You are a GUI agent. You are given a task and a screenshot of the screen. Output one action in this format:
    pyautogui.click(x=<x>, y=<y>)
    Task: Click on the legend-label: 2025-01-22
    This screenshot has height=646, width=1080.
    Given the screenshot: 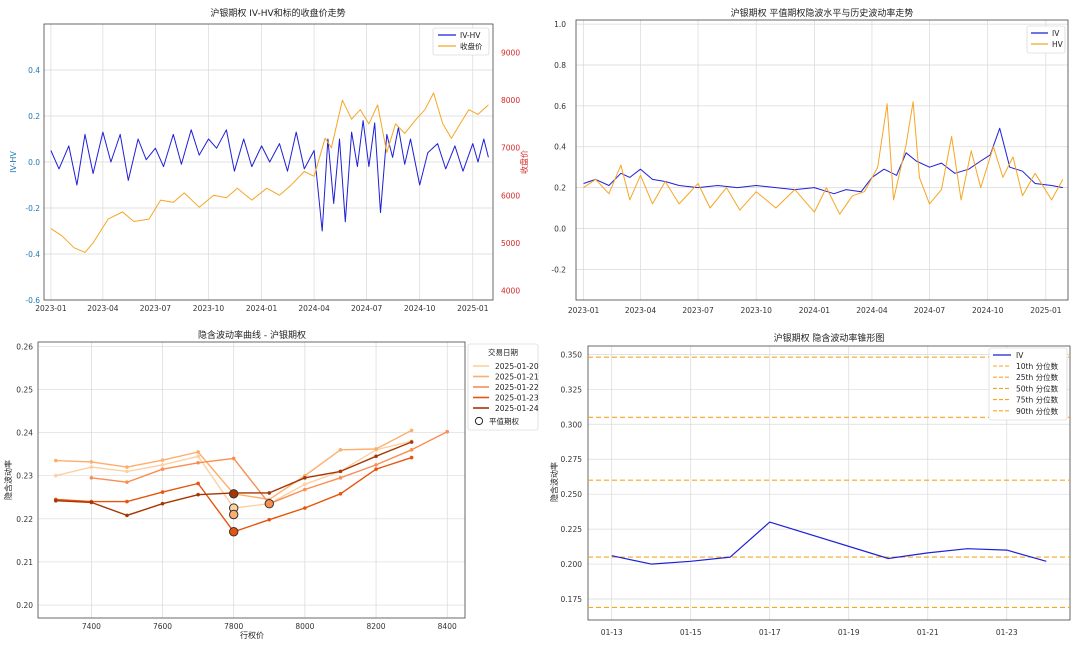 What is the action you would take?
    pyautogui.click(x=517, y=387)
    